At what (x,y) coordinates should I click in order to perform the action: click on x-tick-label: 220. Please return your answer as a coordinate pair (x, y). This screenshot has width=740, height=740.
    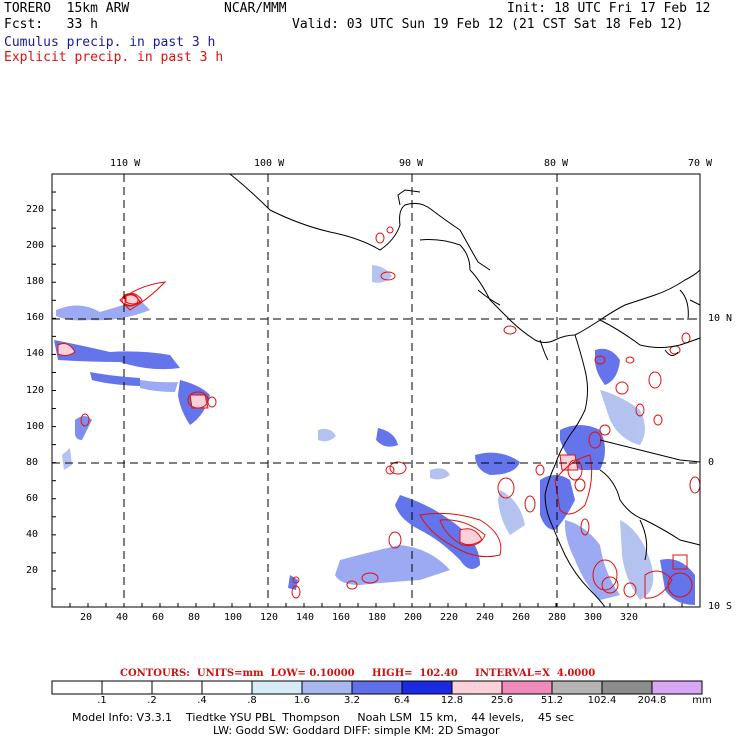
    Looking at the image, I should click on (449, 617).